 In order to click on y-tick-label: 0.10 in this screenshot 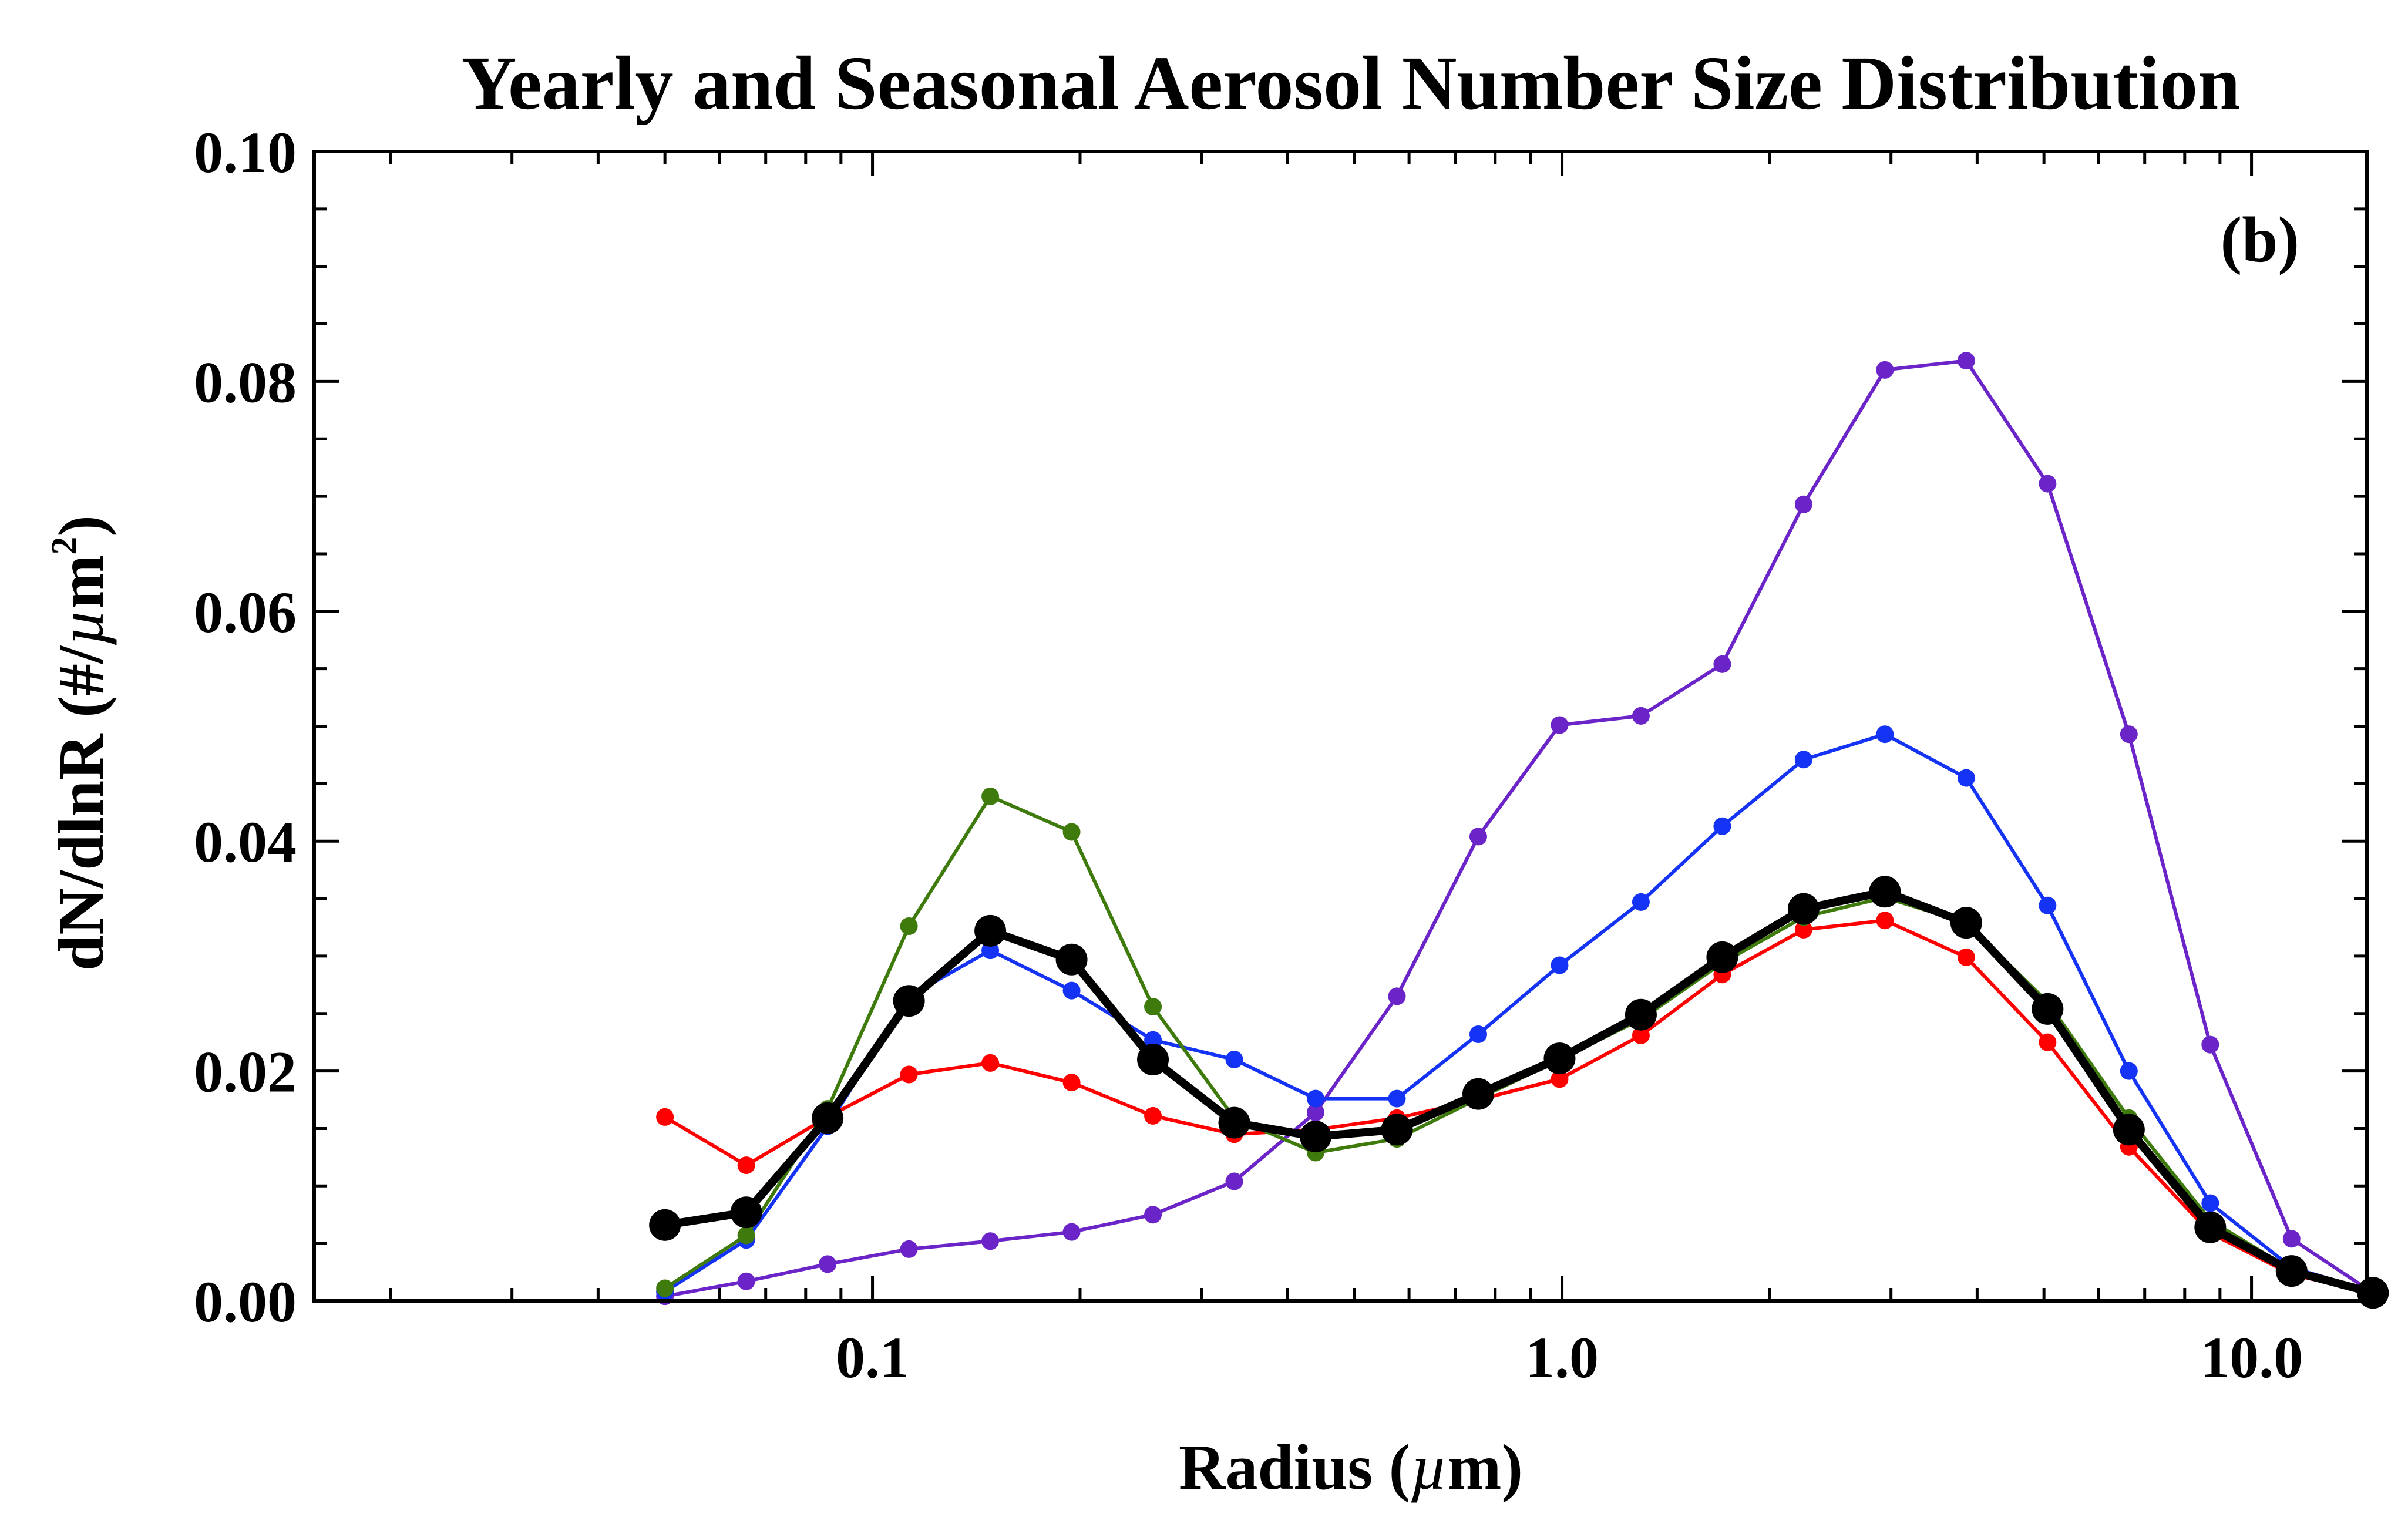, I will do `click(245, 152)`.